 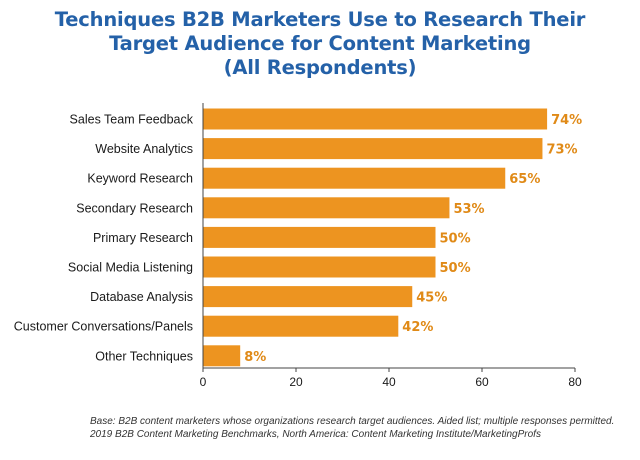 I want to click on x-tick-label: 0, so click(x=203, y=382).